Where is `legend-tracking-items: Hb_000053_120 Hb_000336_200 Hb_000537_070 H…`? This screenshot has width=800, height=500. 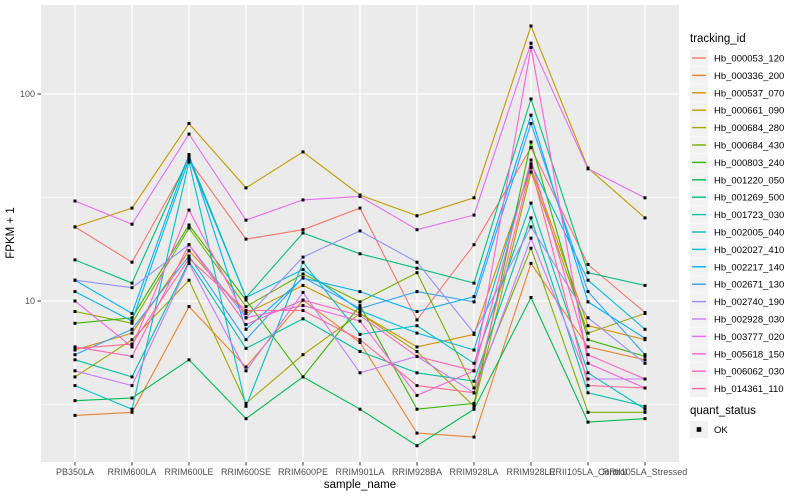
legend-tracking-items: Hb_000053_120 Hb_000336_200 Hb_000537_070 H… is located at coordinates (737, 223).